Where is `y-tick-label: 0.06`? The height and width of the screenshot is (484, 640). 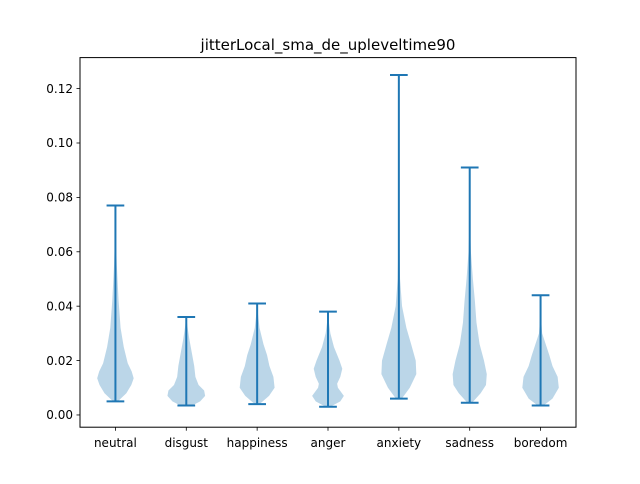
y-tick-label: 0.06 is located at coordinates (59, 252).